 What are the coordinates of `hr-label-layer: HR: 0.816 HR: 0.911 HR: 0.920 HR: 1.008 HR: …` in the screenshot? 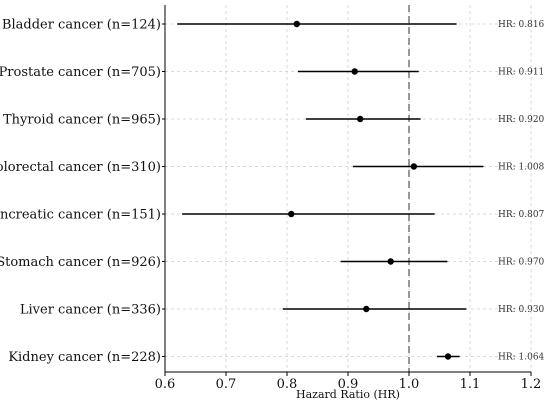 It's located at (521, 191).